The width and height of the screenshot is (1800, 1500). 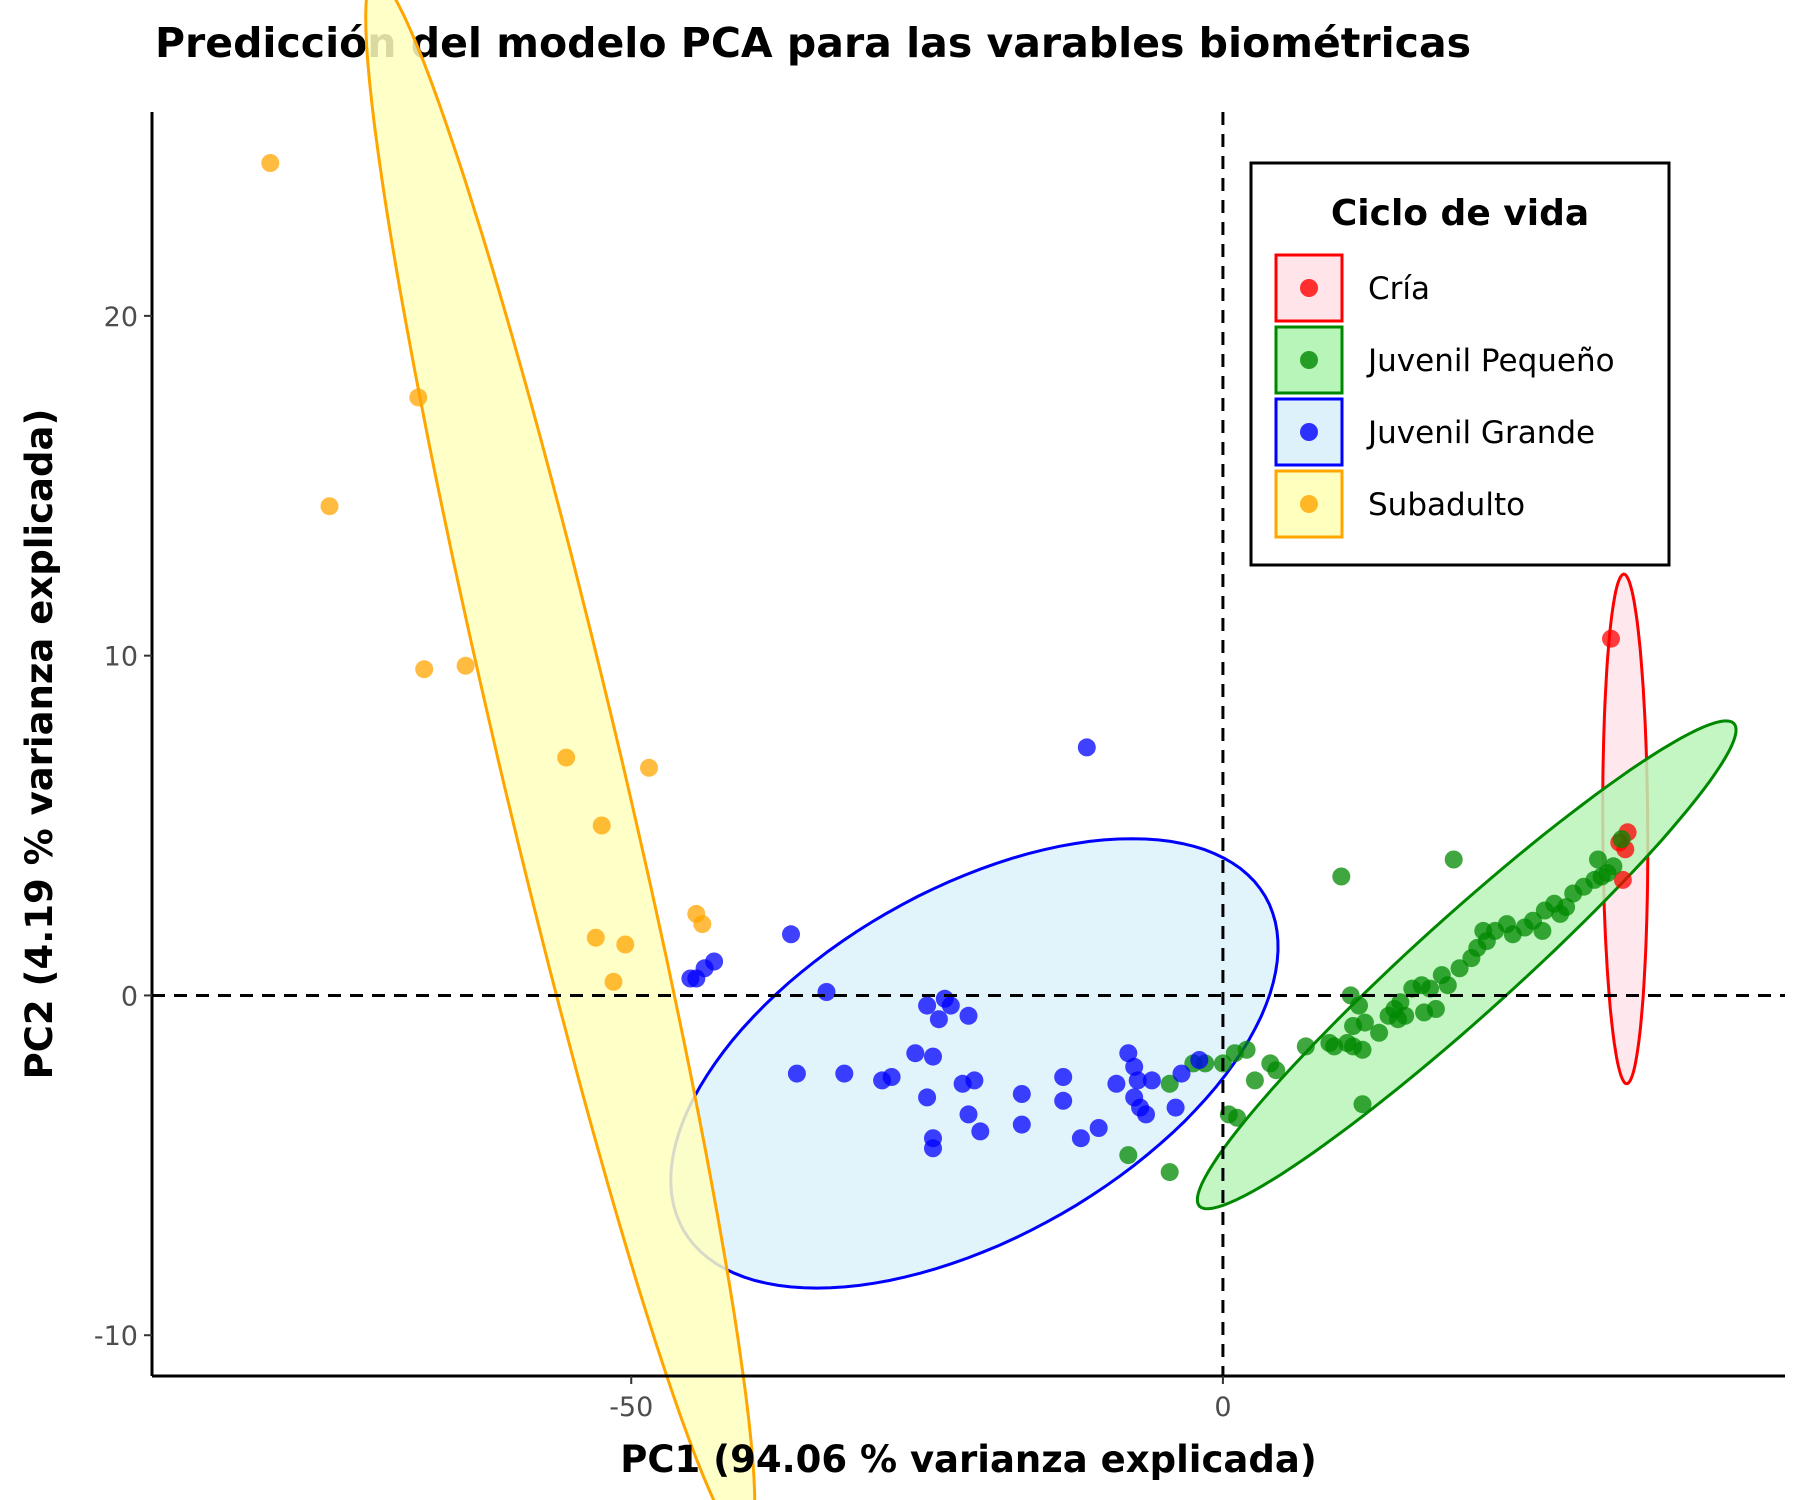 I want to click on x-tick-label-0: -50, so click(x=631, y=1407).